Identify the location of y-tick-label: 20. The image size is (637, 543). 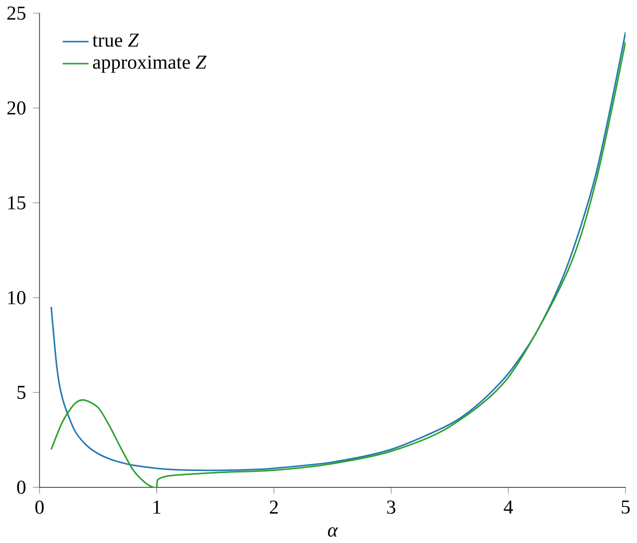
(16, 107).